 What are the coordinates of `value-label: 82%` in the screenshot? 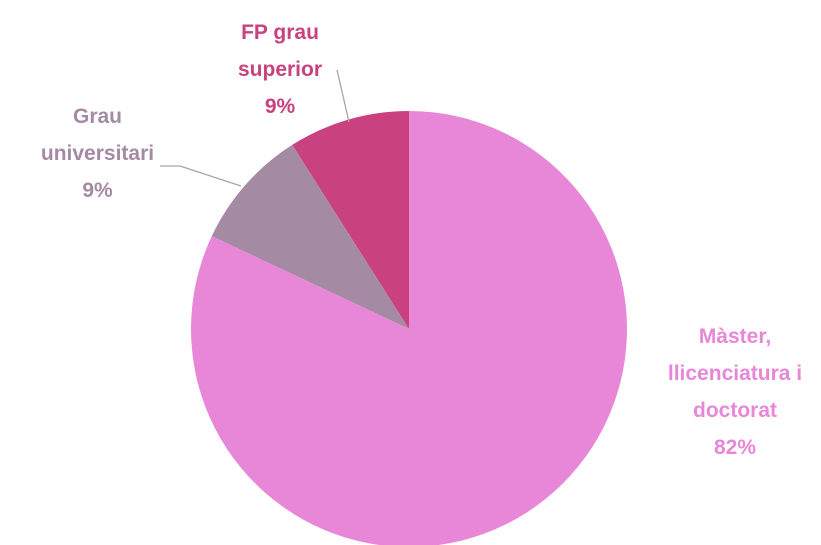 It's located at (735, 447).